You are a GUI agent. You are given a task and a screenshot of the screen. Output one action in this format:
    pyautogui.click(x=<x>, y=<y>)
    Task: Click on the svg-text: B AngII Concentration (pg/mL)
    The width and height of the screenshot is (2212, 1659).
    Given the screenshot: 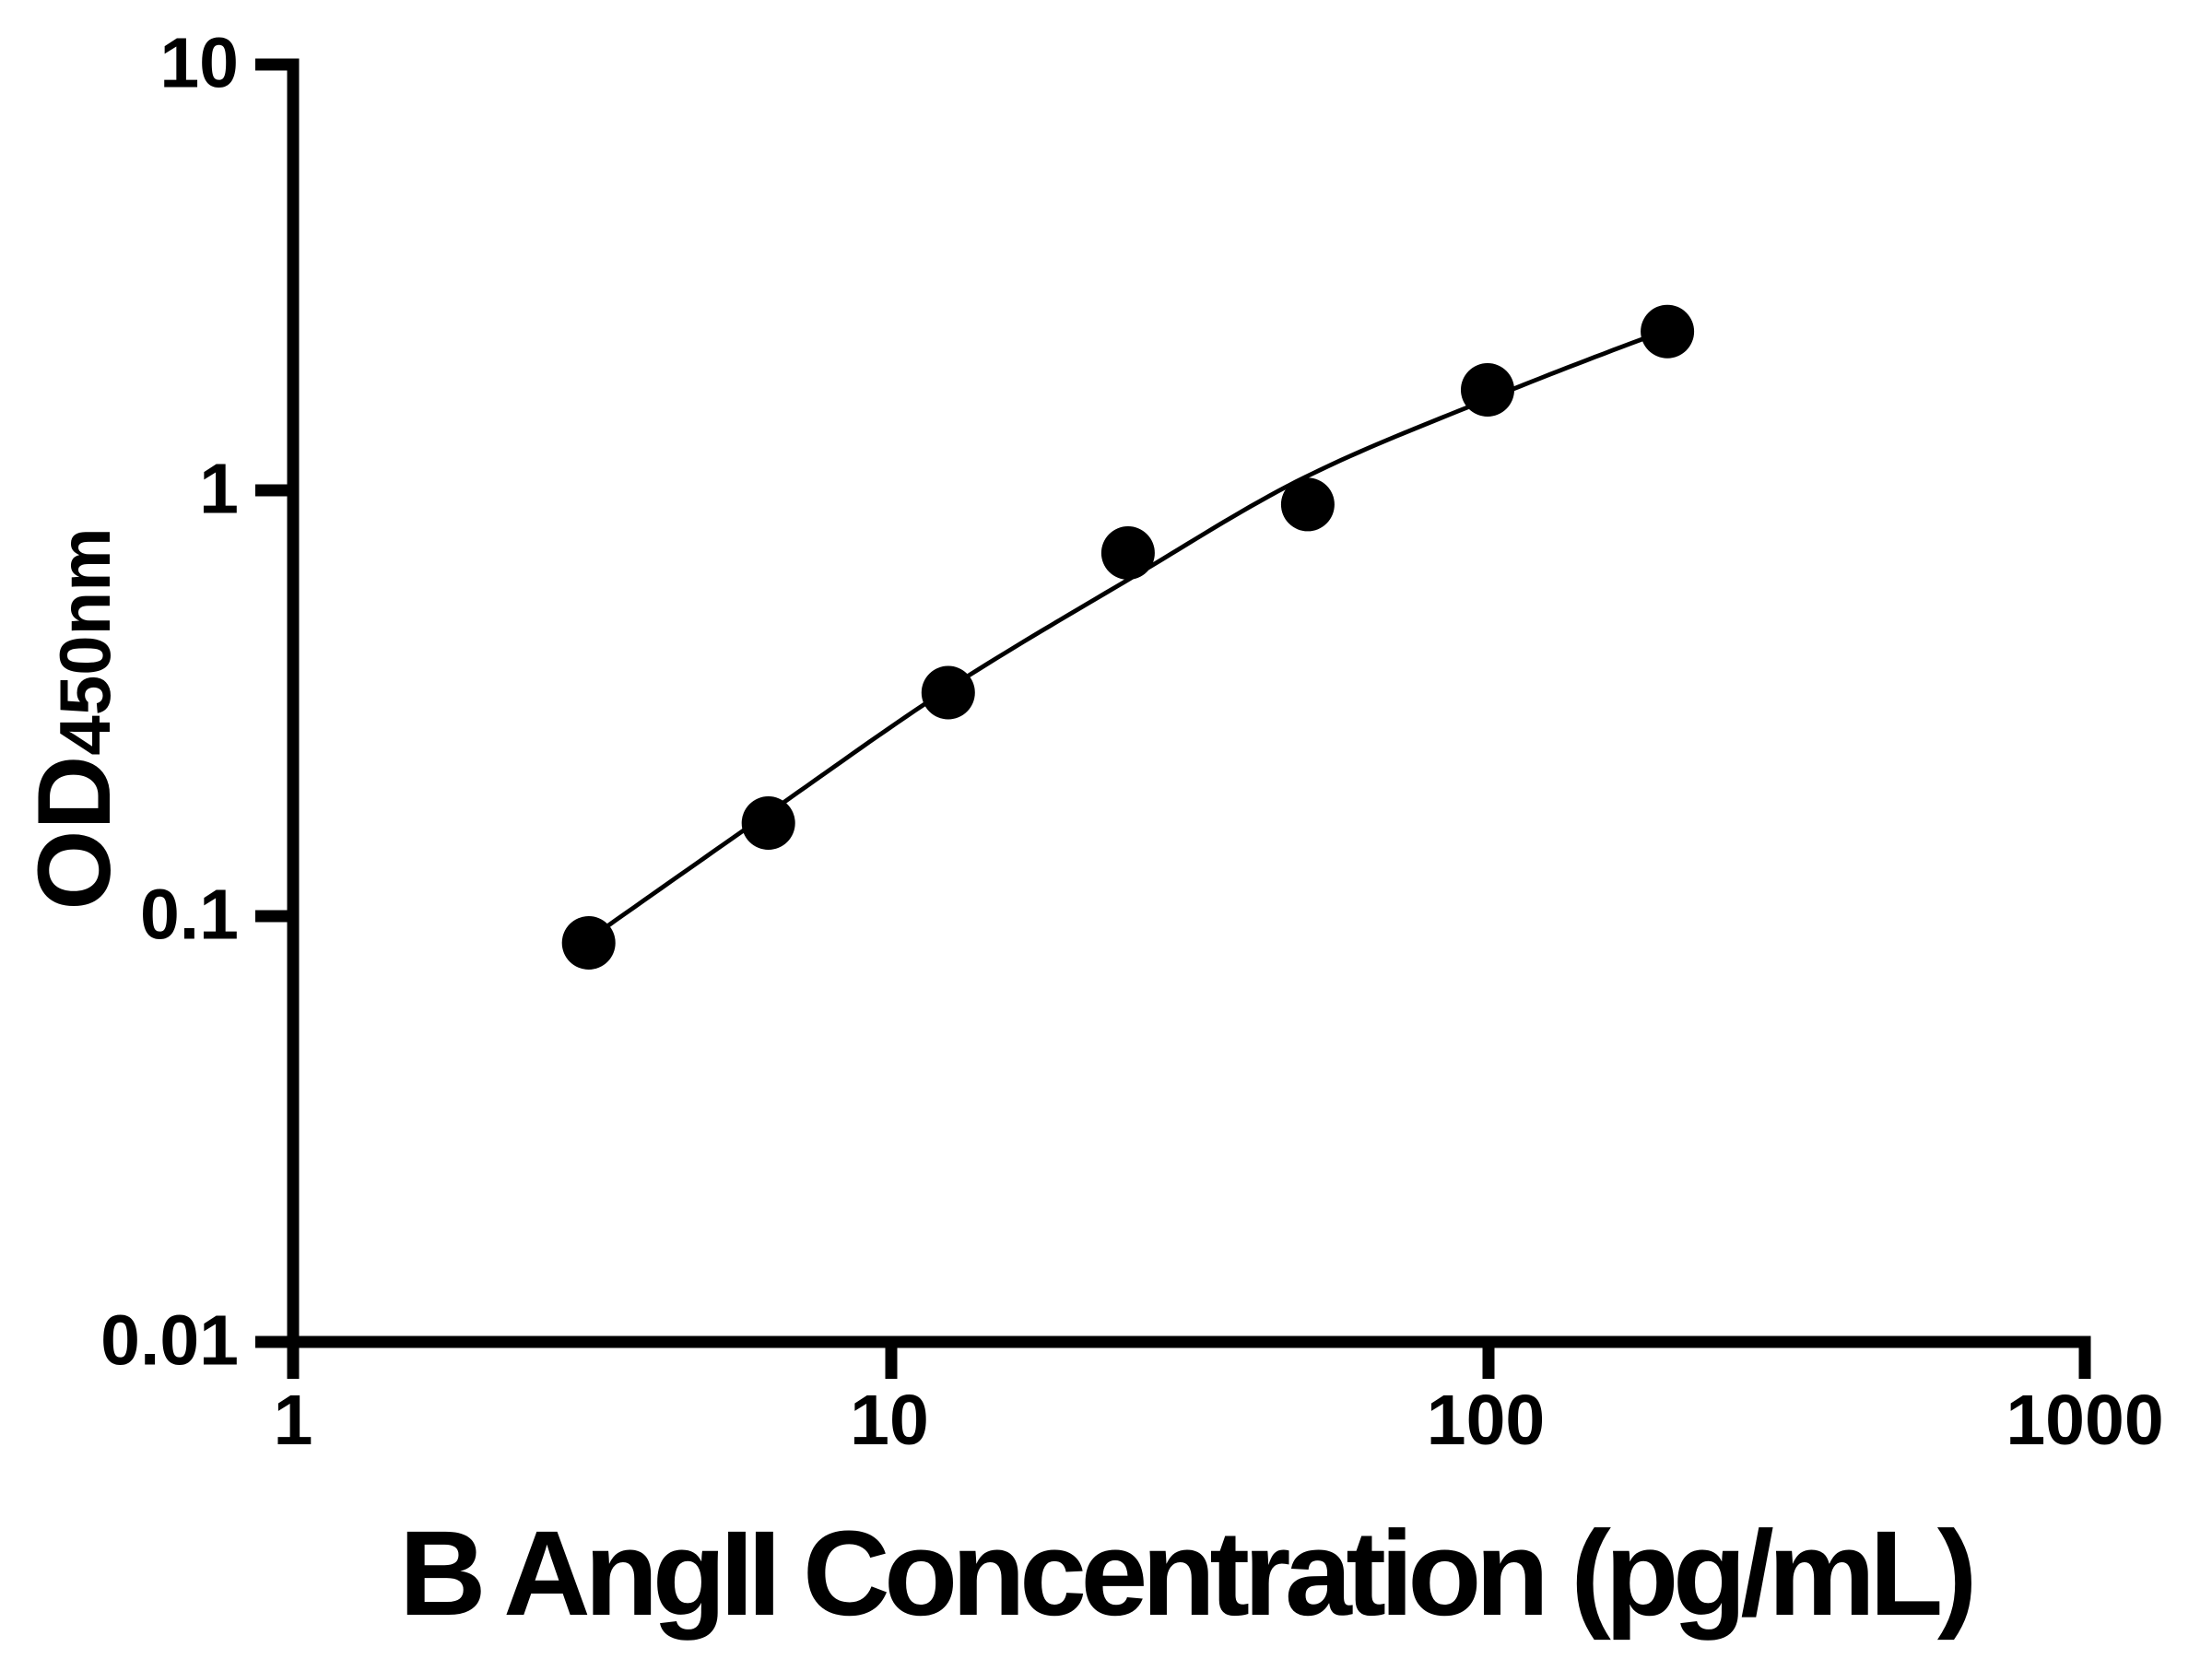 What is the action you would take?
    pyautogui.click(x=1185, y=1573)
    